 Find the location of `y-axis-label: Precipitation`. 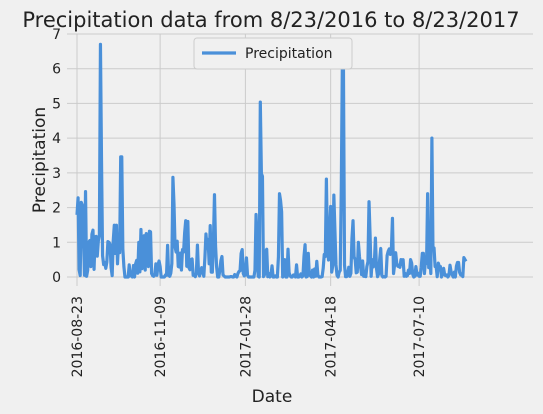

y-axis-label: Precipitation is located at coordinates (40, 160).